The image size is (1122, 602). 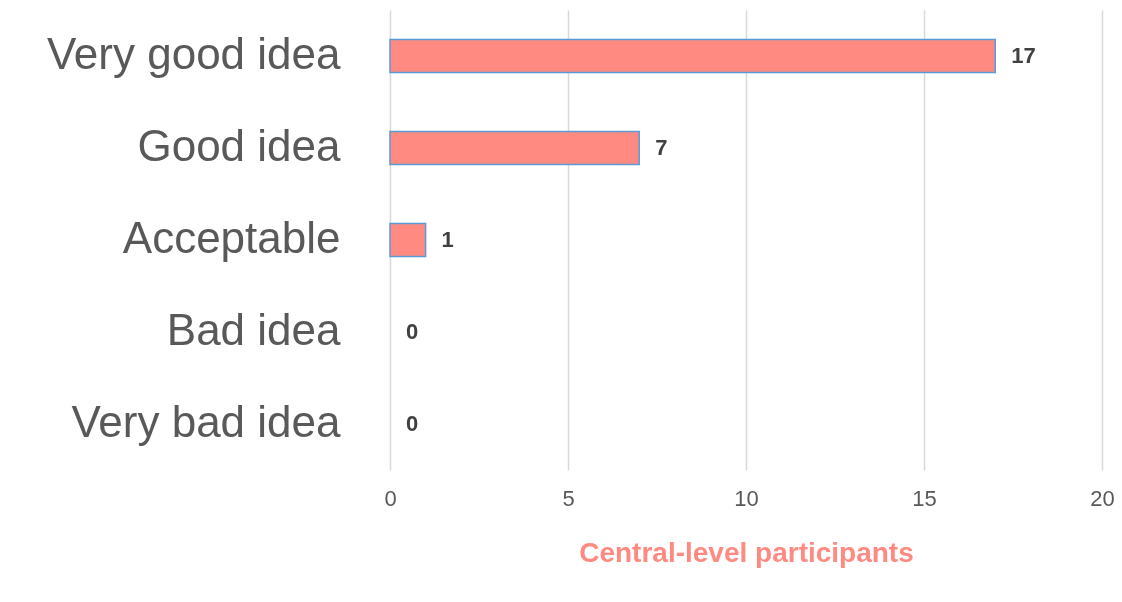 I want to click on x-tick-label: 15, so click(x=924, y=498).